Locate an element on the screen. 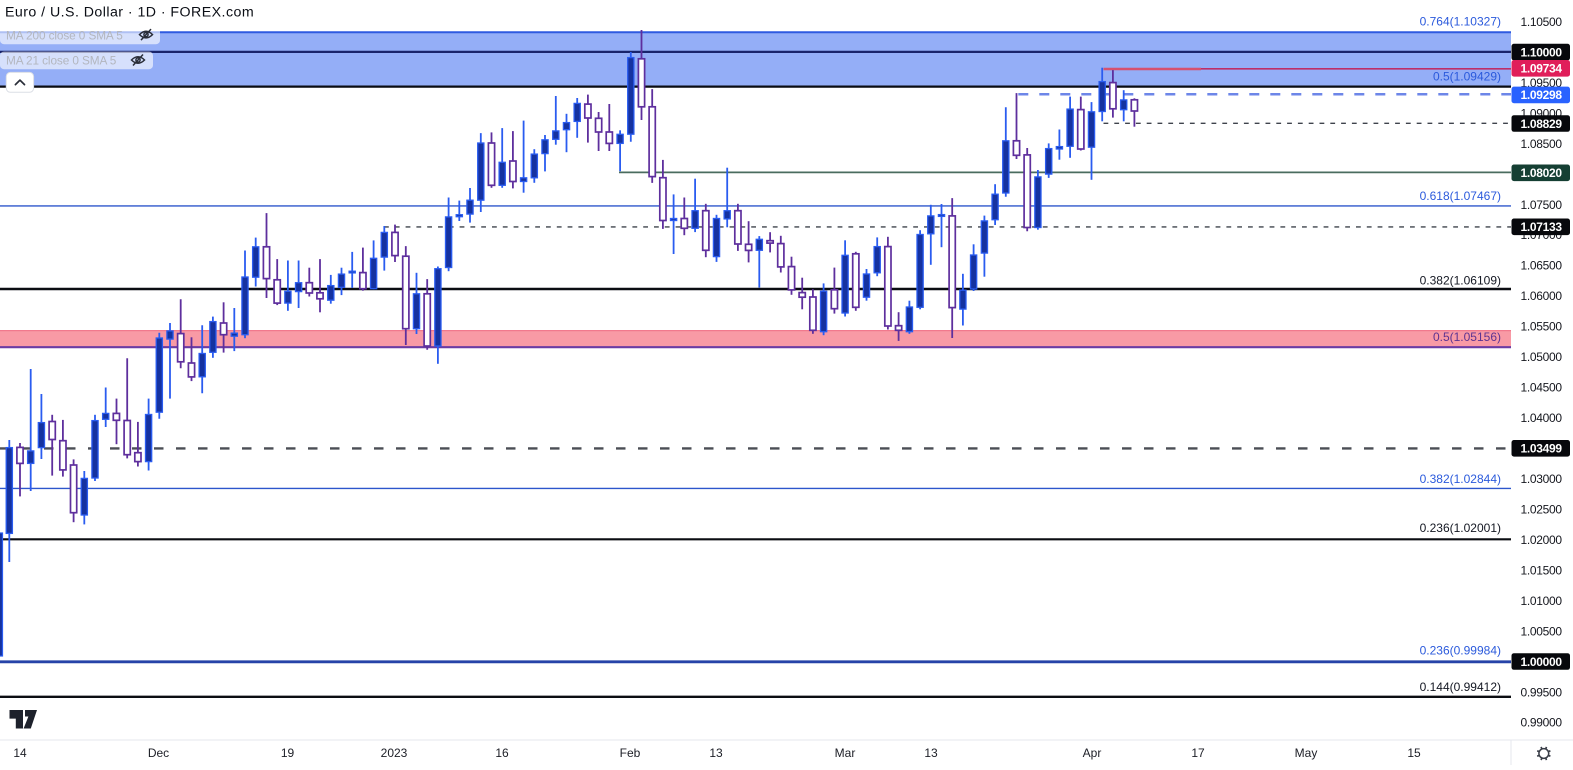  svg-text: May is located at coordinates (1306, 753).